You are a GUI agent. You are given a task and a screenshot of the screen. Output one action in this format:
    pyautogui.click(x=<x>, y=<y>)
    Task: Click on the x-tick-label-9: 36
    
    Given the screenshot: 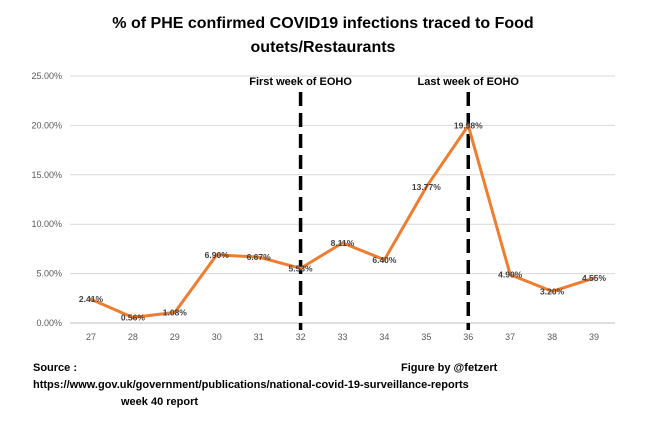 What is the action you would take?
    pyautogui.click(x=468, y=337)
    